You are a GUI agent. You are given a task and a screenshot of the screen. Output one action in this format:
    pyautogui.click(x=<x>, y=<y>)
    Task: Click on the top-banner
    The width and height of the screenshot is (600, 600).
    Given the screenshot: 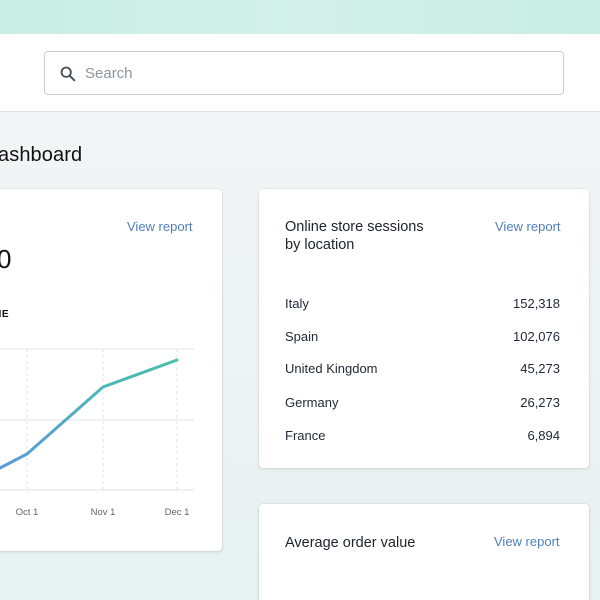 What is the action you would take?
    pyautogui.click(x=300, y=17)
    